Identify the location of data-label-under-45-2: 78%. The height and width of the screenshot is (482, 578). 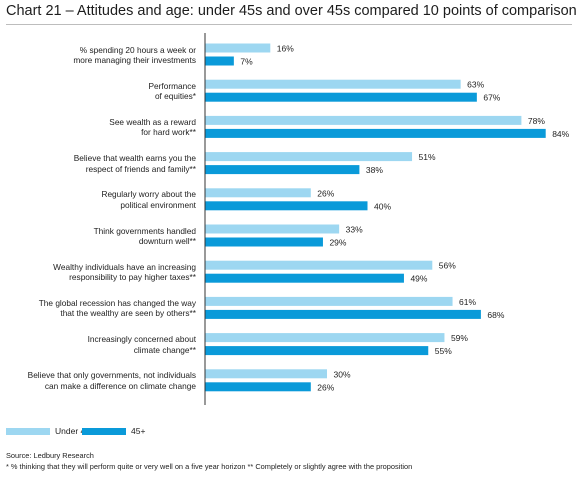
(536, 121).